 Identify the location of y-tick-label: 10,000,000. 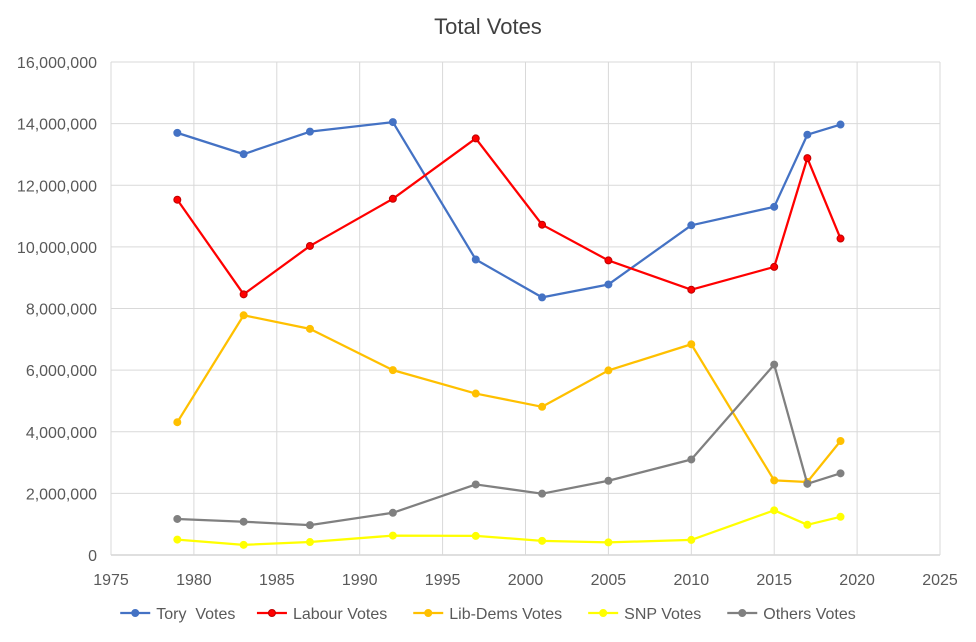
(57, 248).